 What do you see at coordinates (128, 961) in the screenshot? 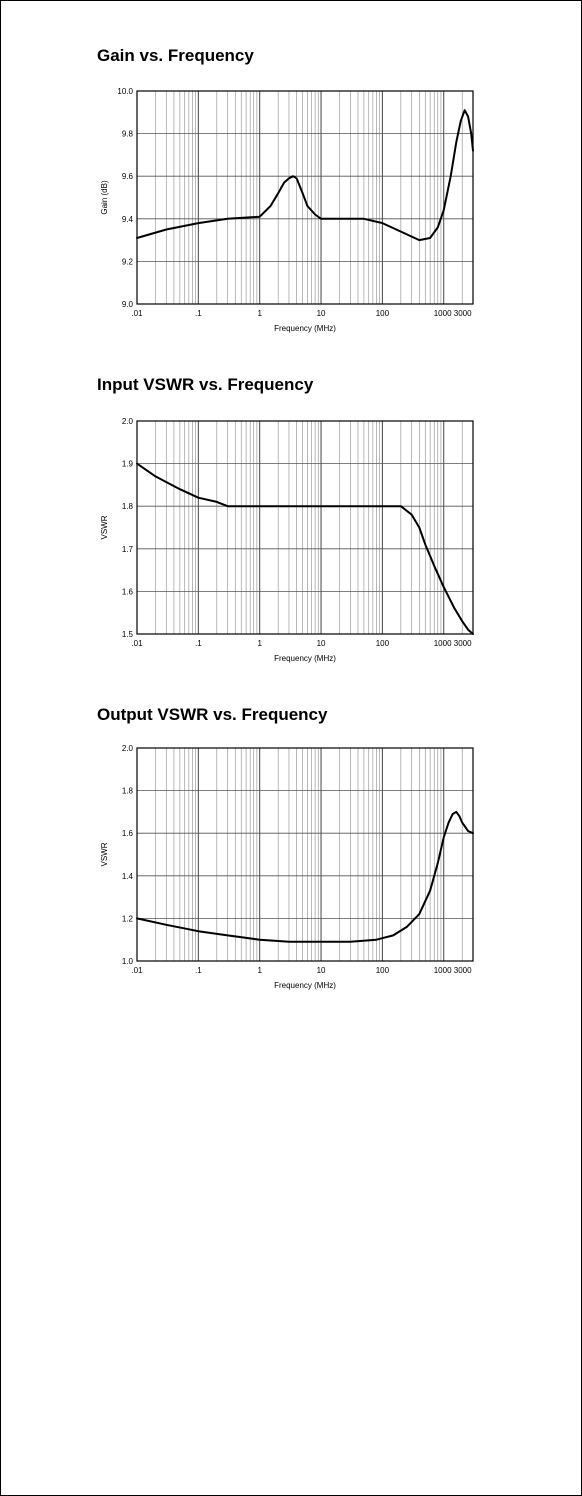
I see `y-tick-label: 1.0` at bounding box center [128, 961].